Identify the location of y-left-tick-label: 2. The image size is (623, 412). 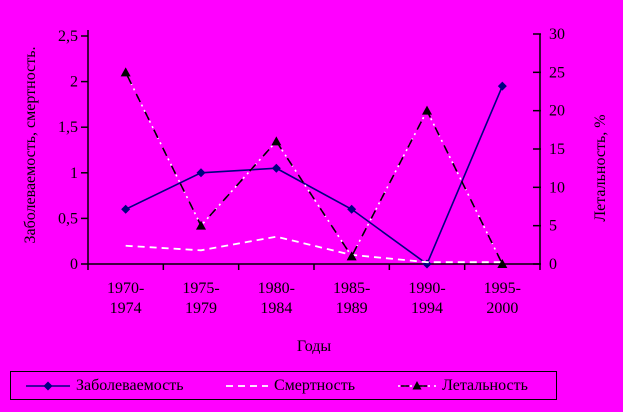
(74, 82).